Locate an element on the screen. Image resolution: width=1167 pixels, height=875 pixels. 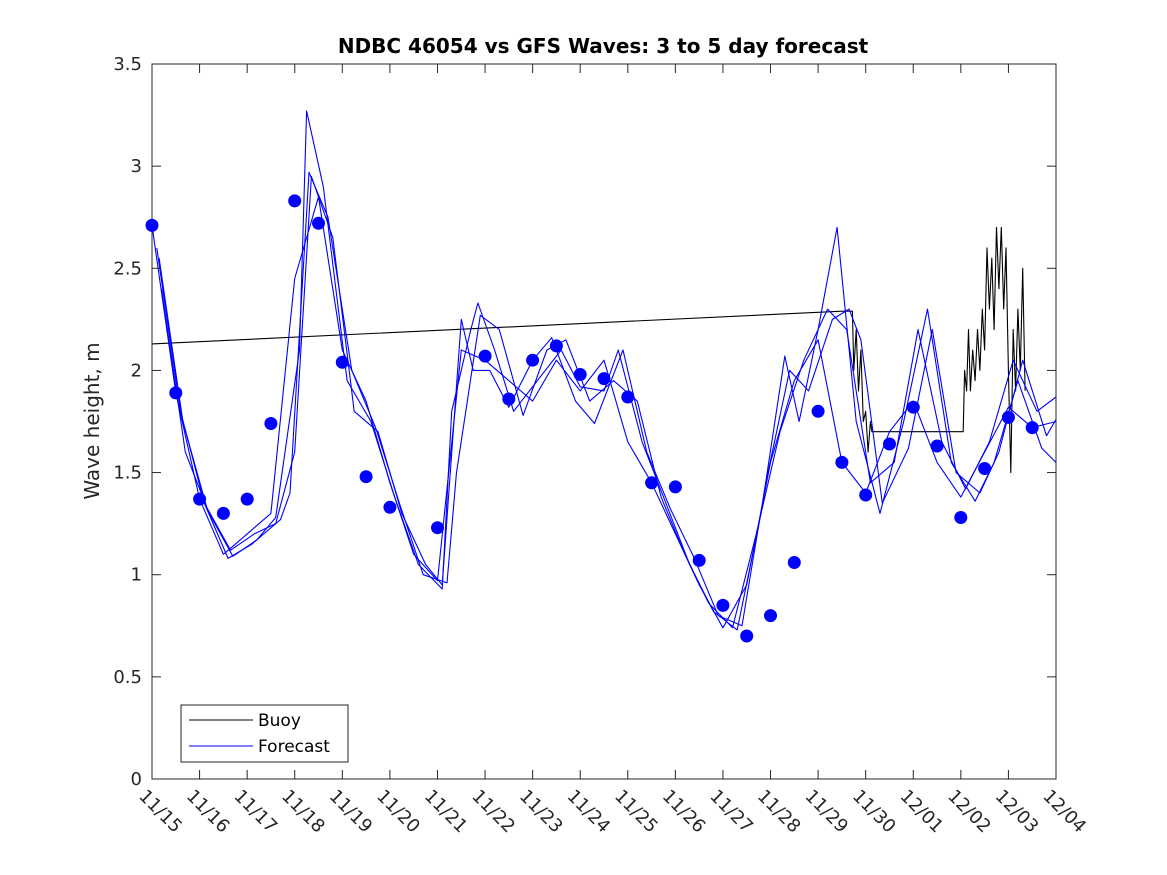
legend: Buoy Forecast is located at coordinates (264, 733).